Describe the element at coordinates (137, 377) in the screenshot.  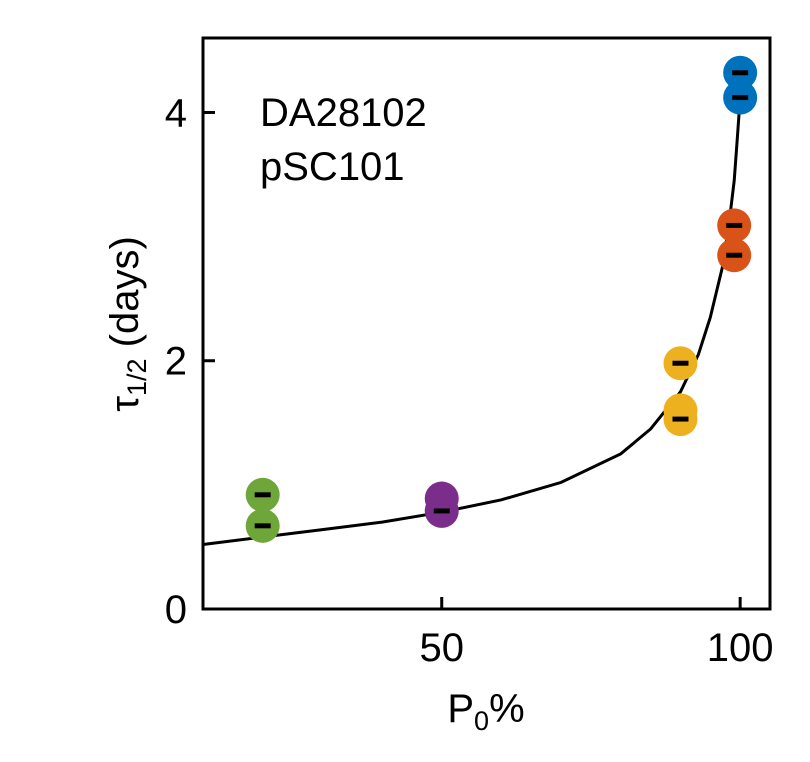
I see `y-axis-title-subscript: 1/2` at that location.